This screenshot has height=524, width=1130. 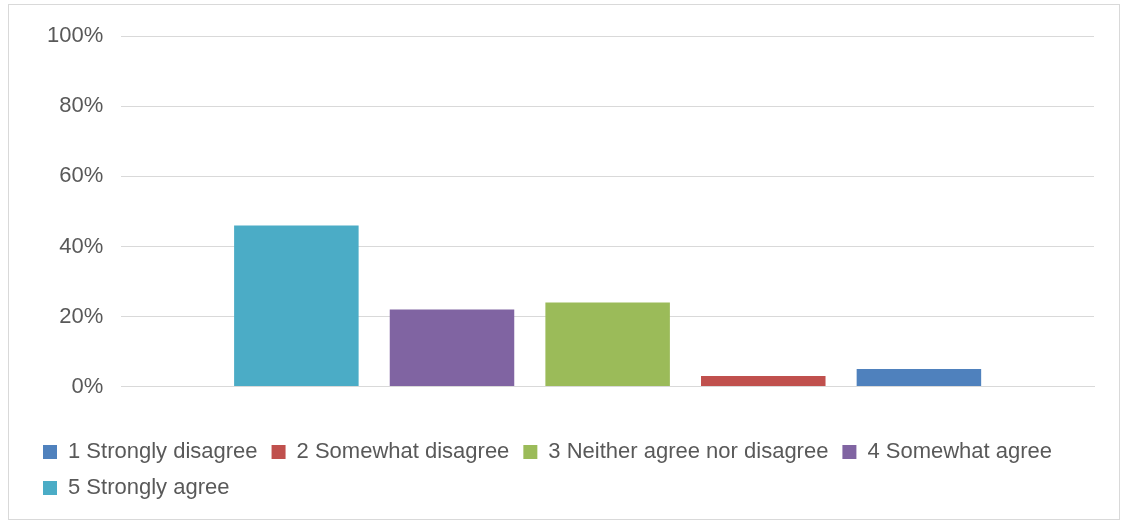 I want to click on y-tick-label: 80%, so click(x=81, y=105).